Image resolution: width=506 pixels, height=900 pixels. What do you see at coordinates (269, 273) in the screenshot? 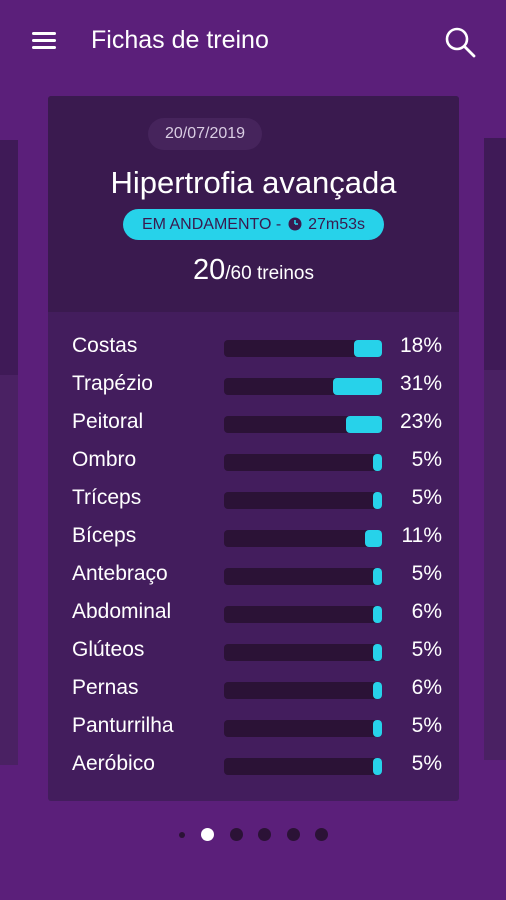
I see `workouts-total: /60 treinos` at bounding box center [269, 273].